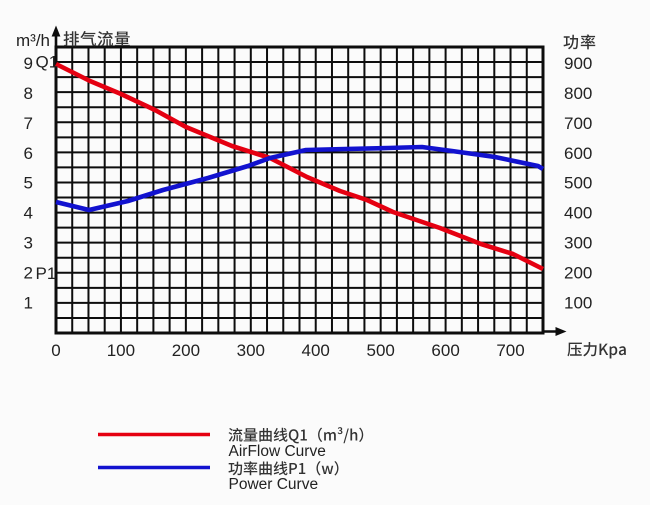 The width and height of the screenshot is (650, 505). What do you see at coordinates (46, 273) in the screenshot?
I see `svg-text: P1` at bounding box center [46, 273].